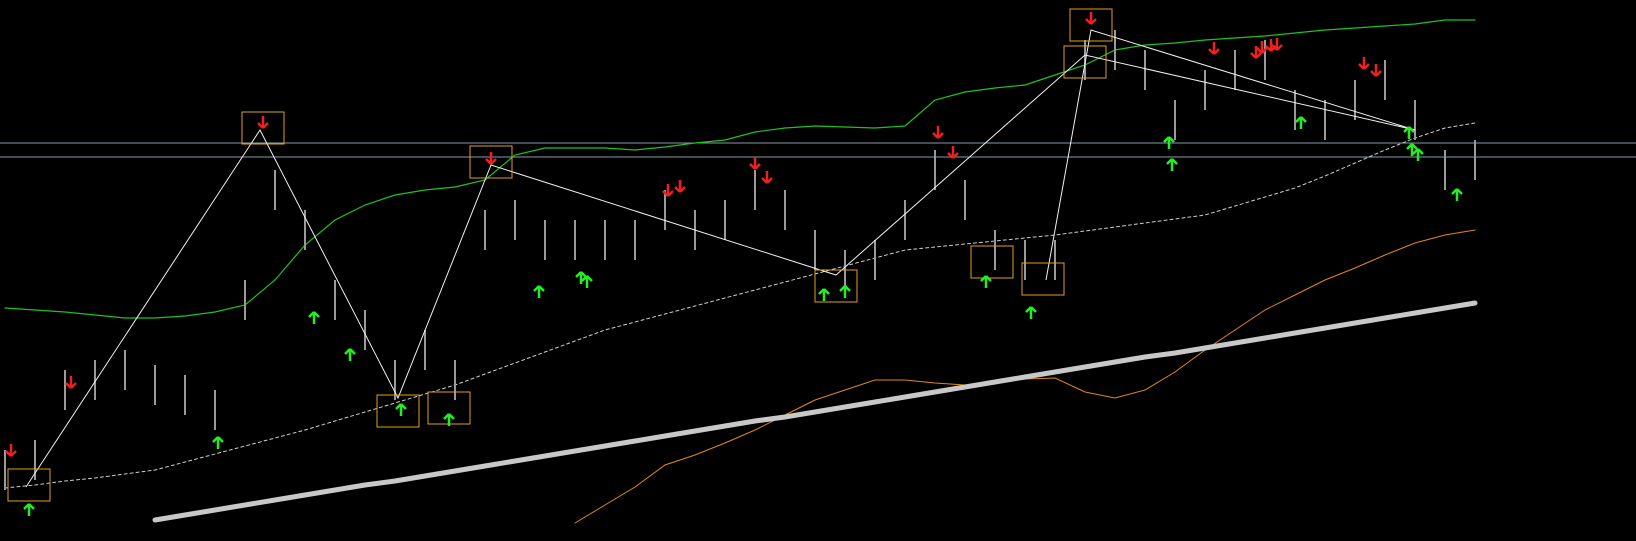  I want to click on zigzag-line, so click(1230, 155).